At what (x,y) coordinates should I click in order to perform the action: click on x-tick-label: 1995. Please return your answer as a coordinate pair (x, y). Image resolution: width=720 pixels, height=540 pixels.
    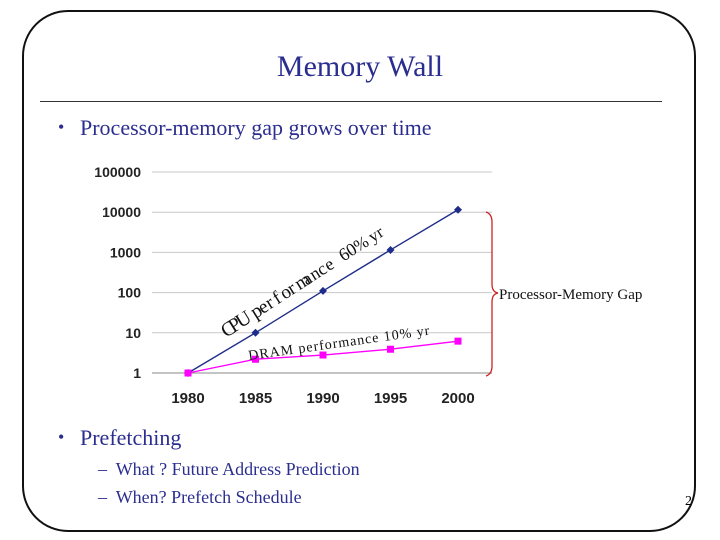
    Looking at the image, I should click on (390, 398).